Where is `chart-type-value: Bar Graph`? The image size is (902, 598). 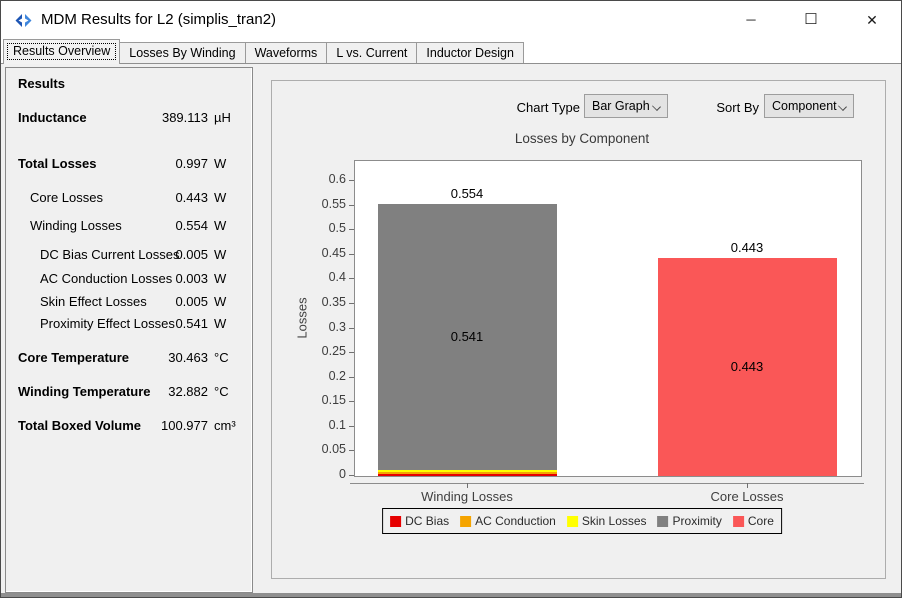 chart-type-value: Bar Graph is located at coordinates (621, 106).